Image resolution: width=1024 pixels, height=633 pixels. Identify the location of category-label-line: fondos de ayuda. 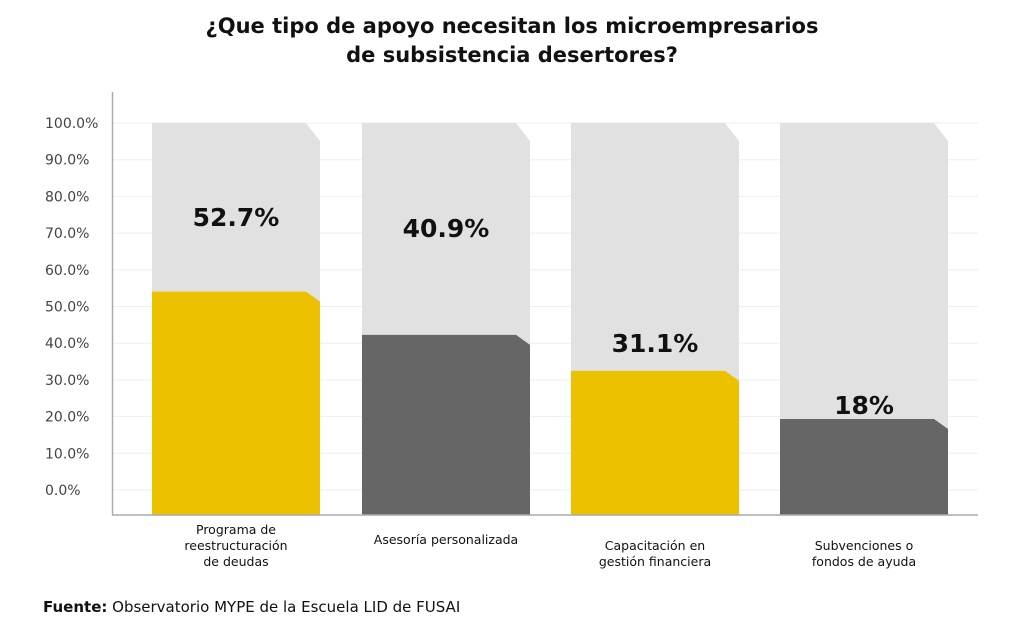
(864, 561).